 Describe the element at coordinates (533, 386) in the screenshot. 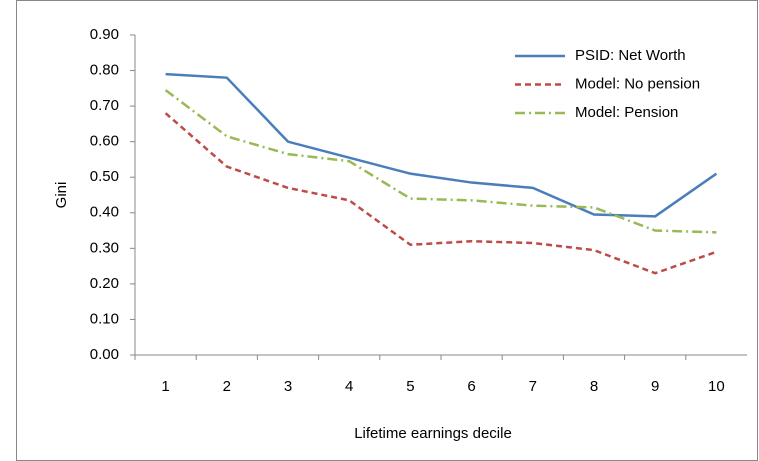

I see `x-tick-label: 7` at that location.